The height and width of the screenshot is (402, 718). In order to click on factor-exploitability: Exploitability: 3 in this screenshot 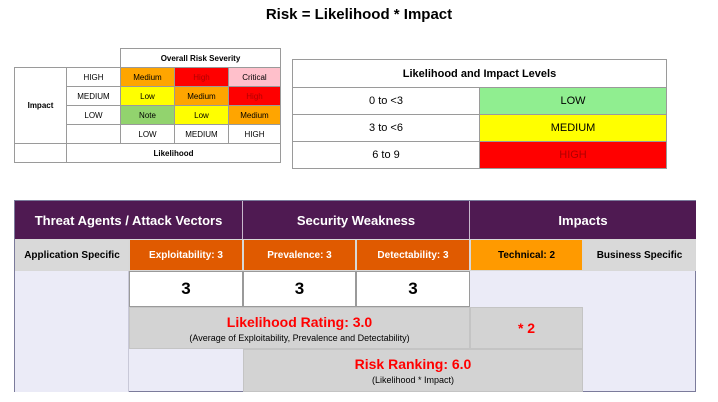, I will do `click(186, 255)`.